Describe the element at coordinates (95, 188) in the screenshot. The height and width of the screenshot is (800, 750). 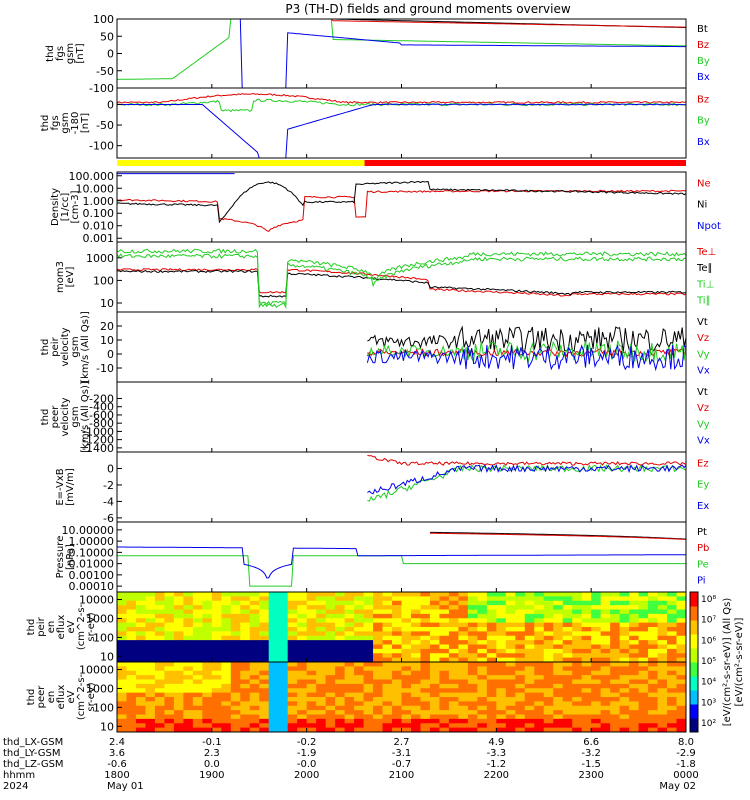
I see `y-tick-label: 10.000` at that location.